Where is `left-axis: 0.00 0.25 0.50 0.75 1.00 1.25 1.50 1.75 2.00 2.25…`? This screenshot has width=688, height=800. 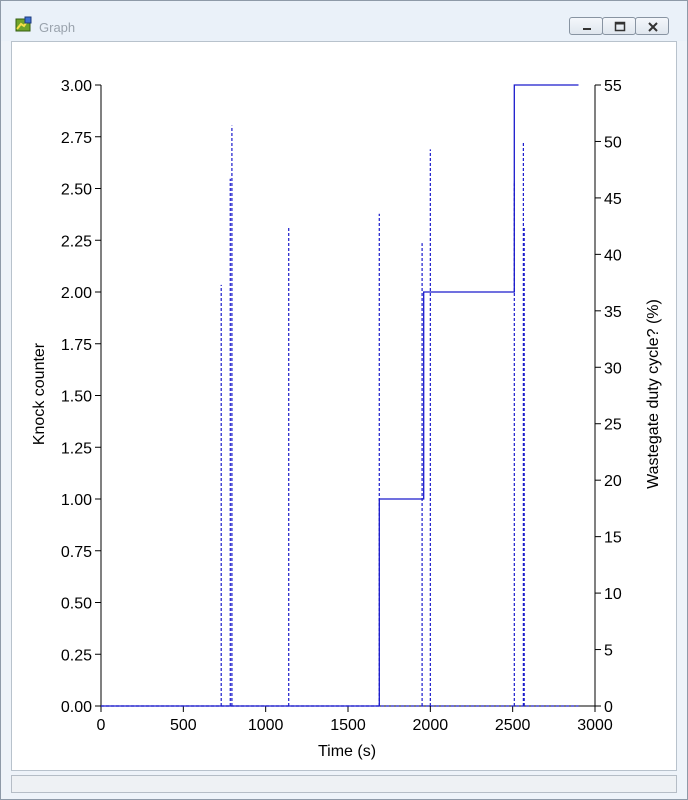
left-axis: 0.00 0.25 0.50 0.75 1.00 1.25 1.50 1.75 2.00 2.25… is located at coordinates (81, 397).